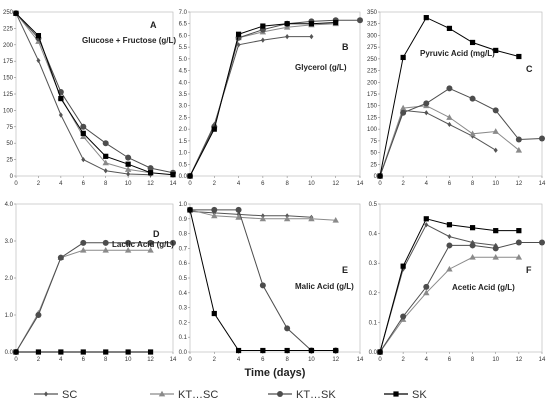  I want to click on y-tick-label: 0, so click(12, 177).